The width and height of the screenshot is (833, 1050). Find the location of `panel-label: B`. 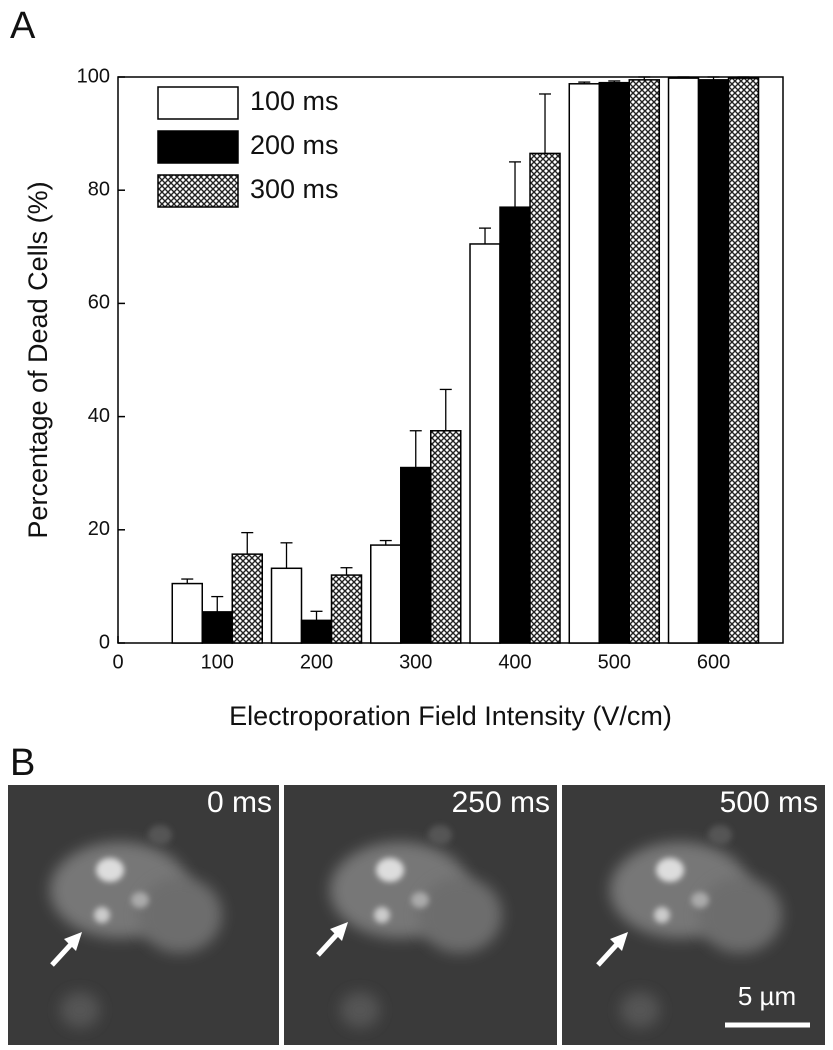

panel-label: B is located at coordinates (22, 763).